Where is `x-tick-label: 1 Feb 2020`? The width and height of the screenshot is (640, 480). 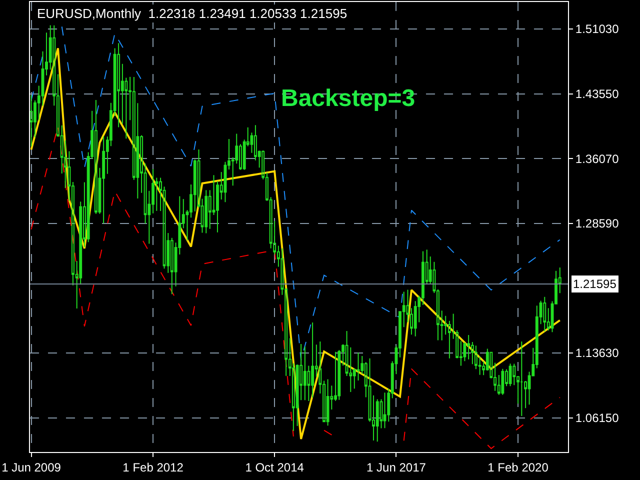
x-tick-label: 1 Feb 2020 is located at coordinates (518, 467).